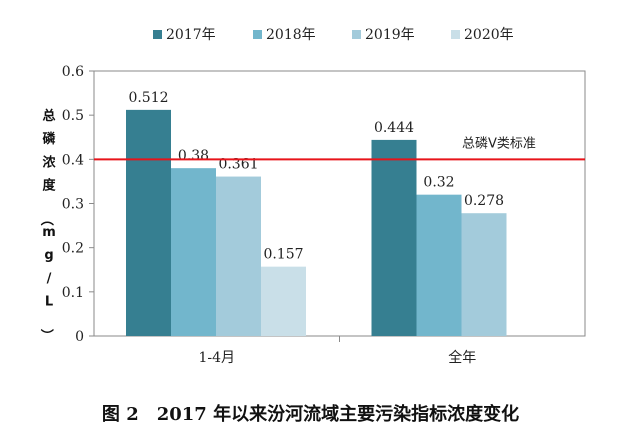 The width and height of the screenshot is (621, 445). Describe the element at coordinates (455, 34) in the screenshot. I see `legend-swatch-2020年` at that location.